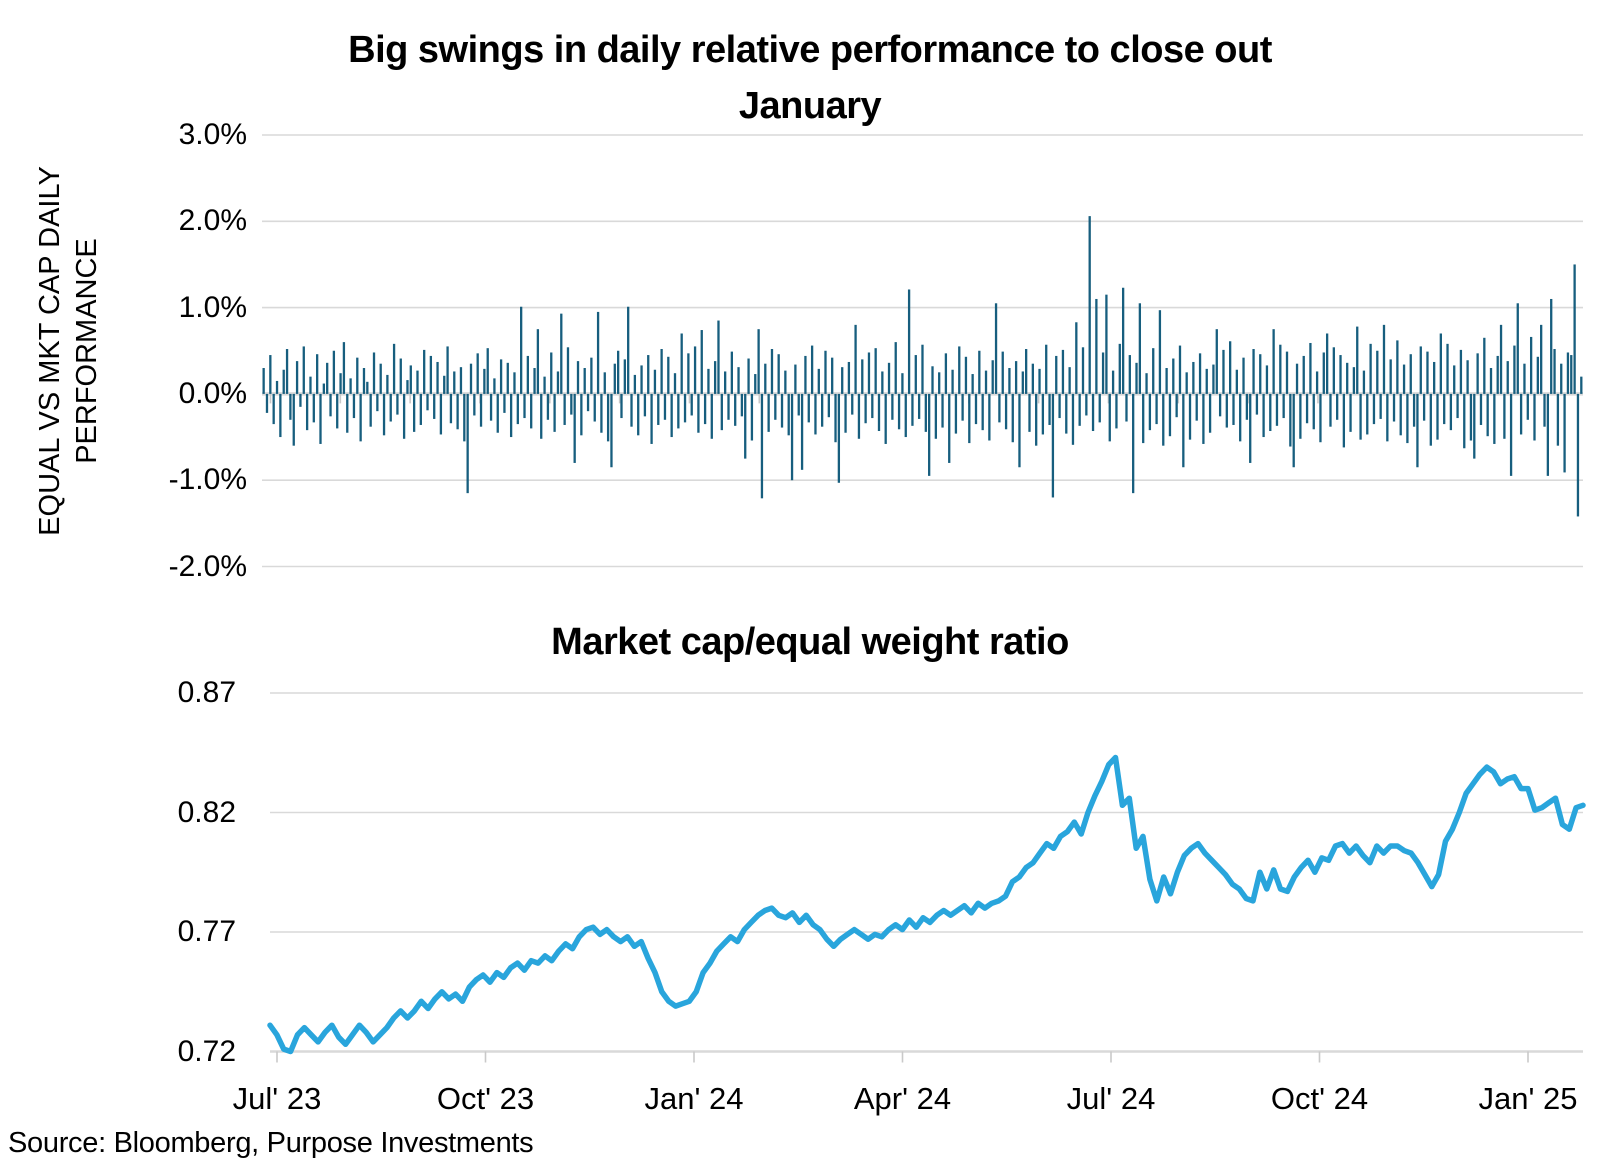  I want to click on bottom-x-tick-label: Jul' 24, so click(1111, 1098).